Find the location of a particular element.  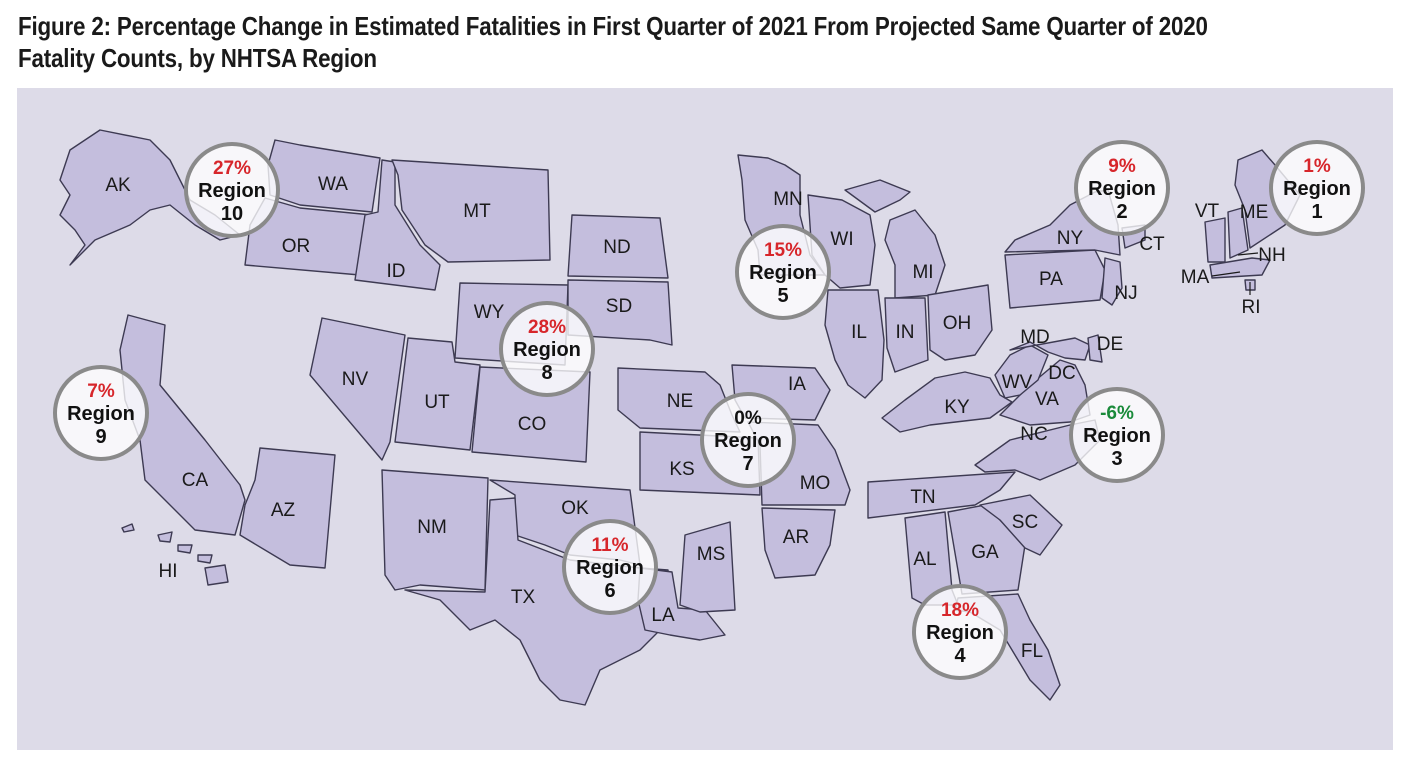

label-DE: DE is located at coordinates (1110, 344).